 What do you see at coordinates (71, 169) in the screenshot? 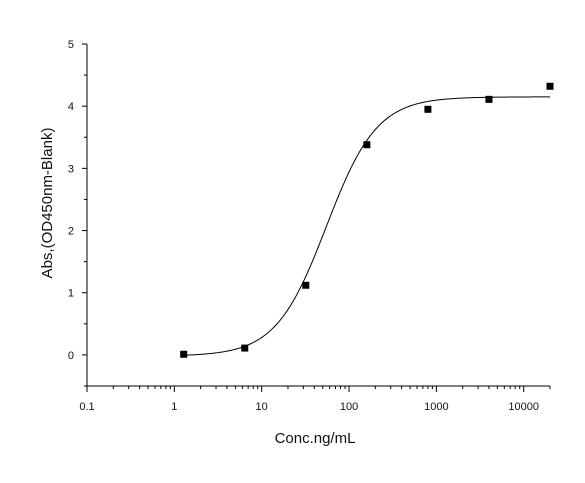
I see `y-tick-label: 3` at bounding box center [71, 169].